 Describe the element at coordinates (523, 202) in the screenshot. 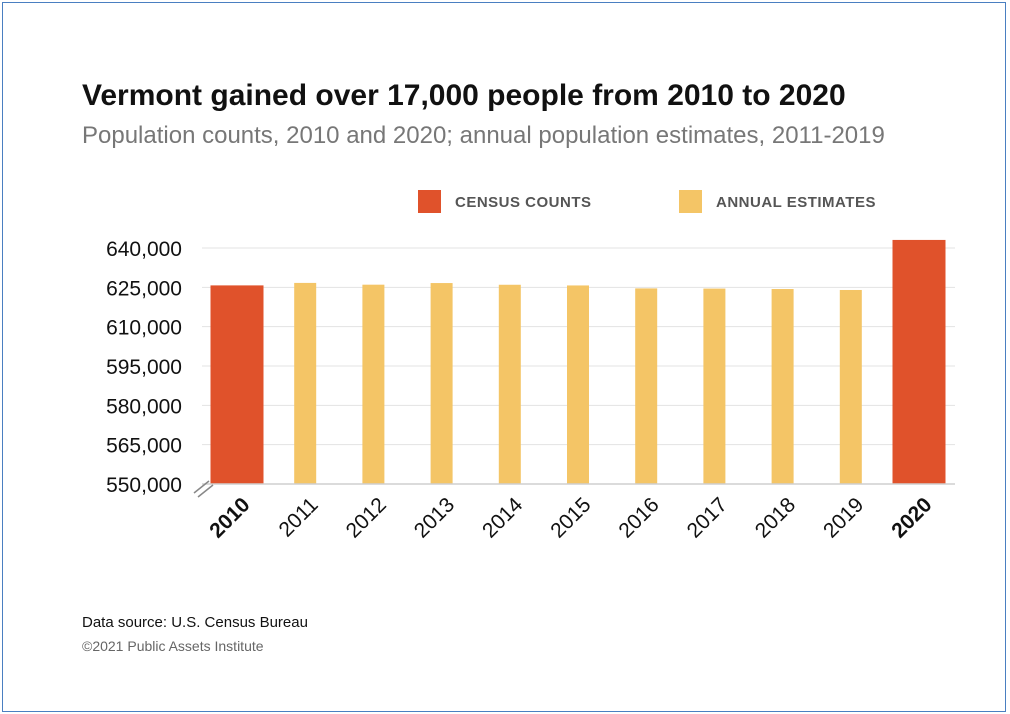

I see `legend-label-census: CENSUS COUNTS` at that location.